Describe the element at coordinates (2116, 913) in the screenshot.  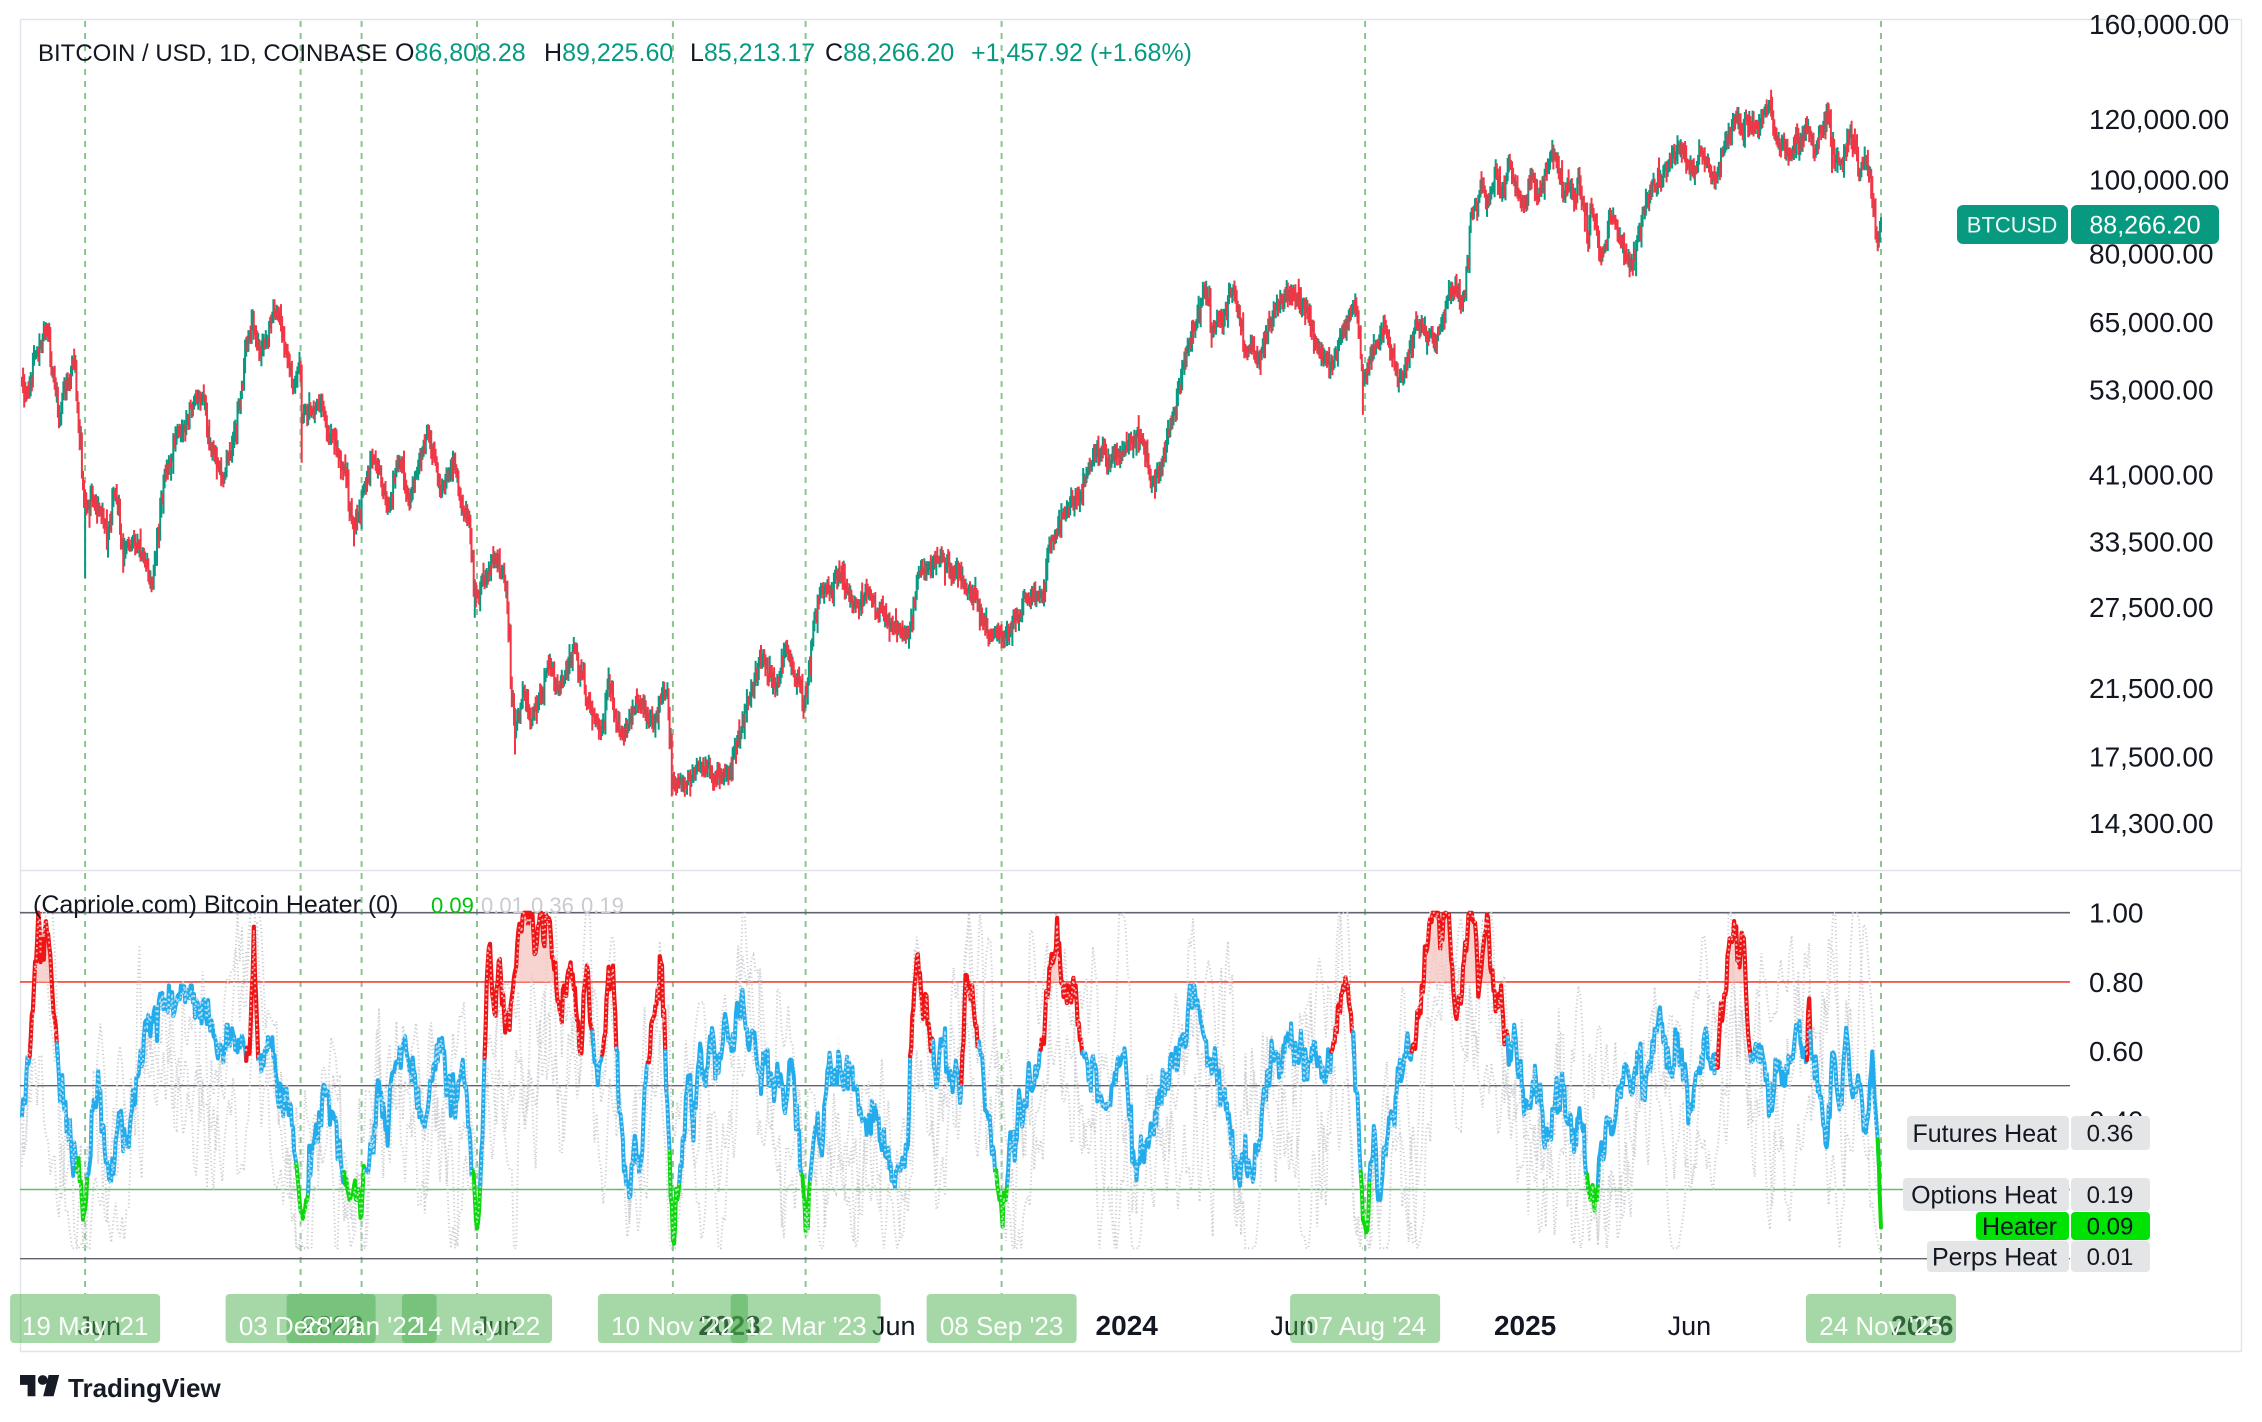
I see `svg-text: 1.00` at that location.